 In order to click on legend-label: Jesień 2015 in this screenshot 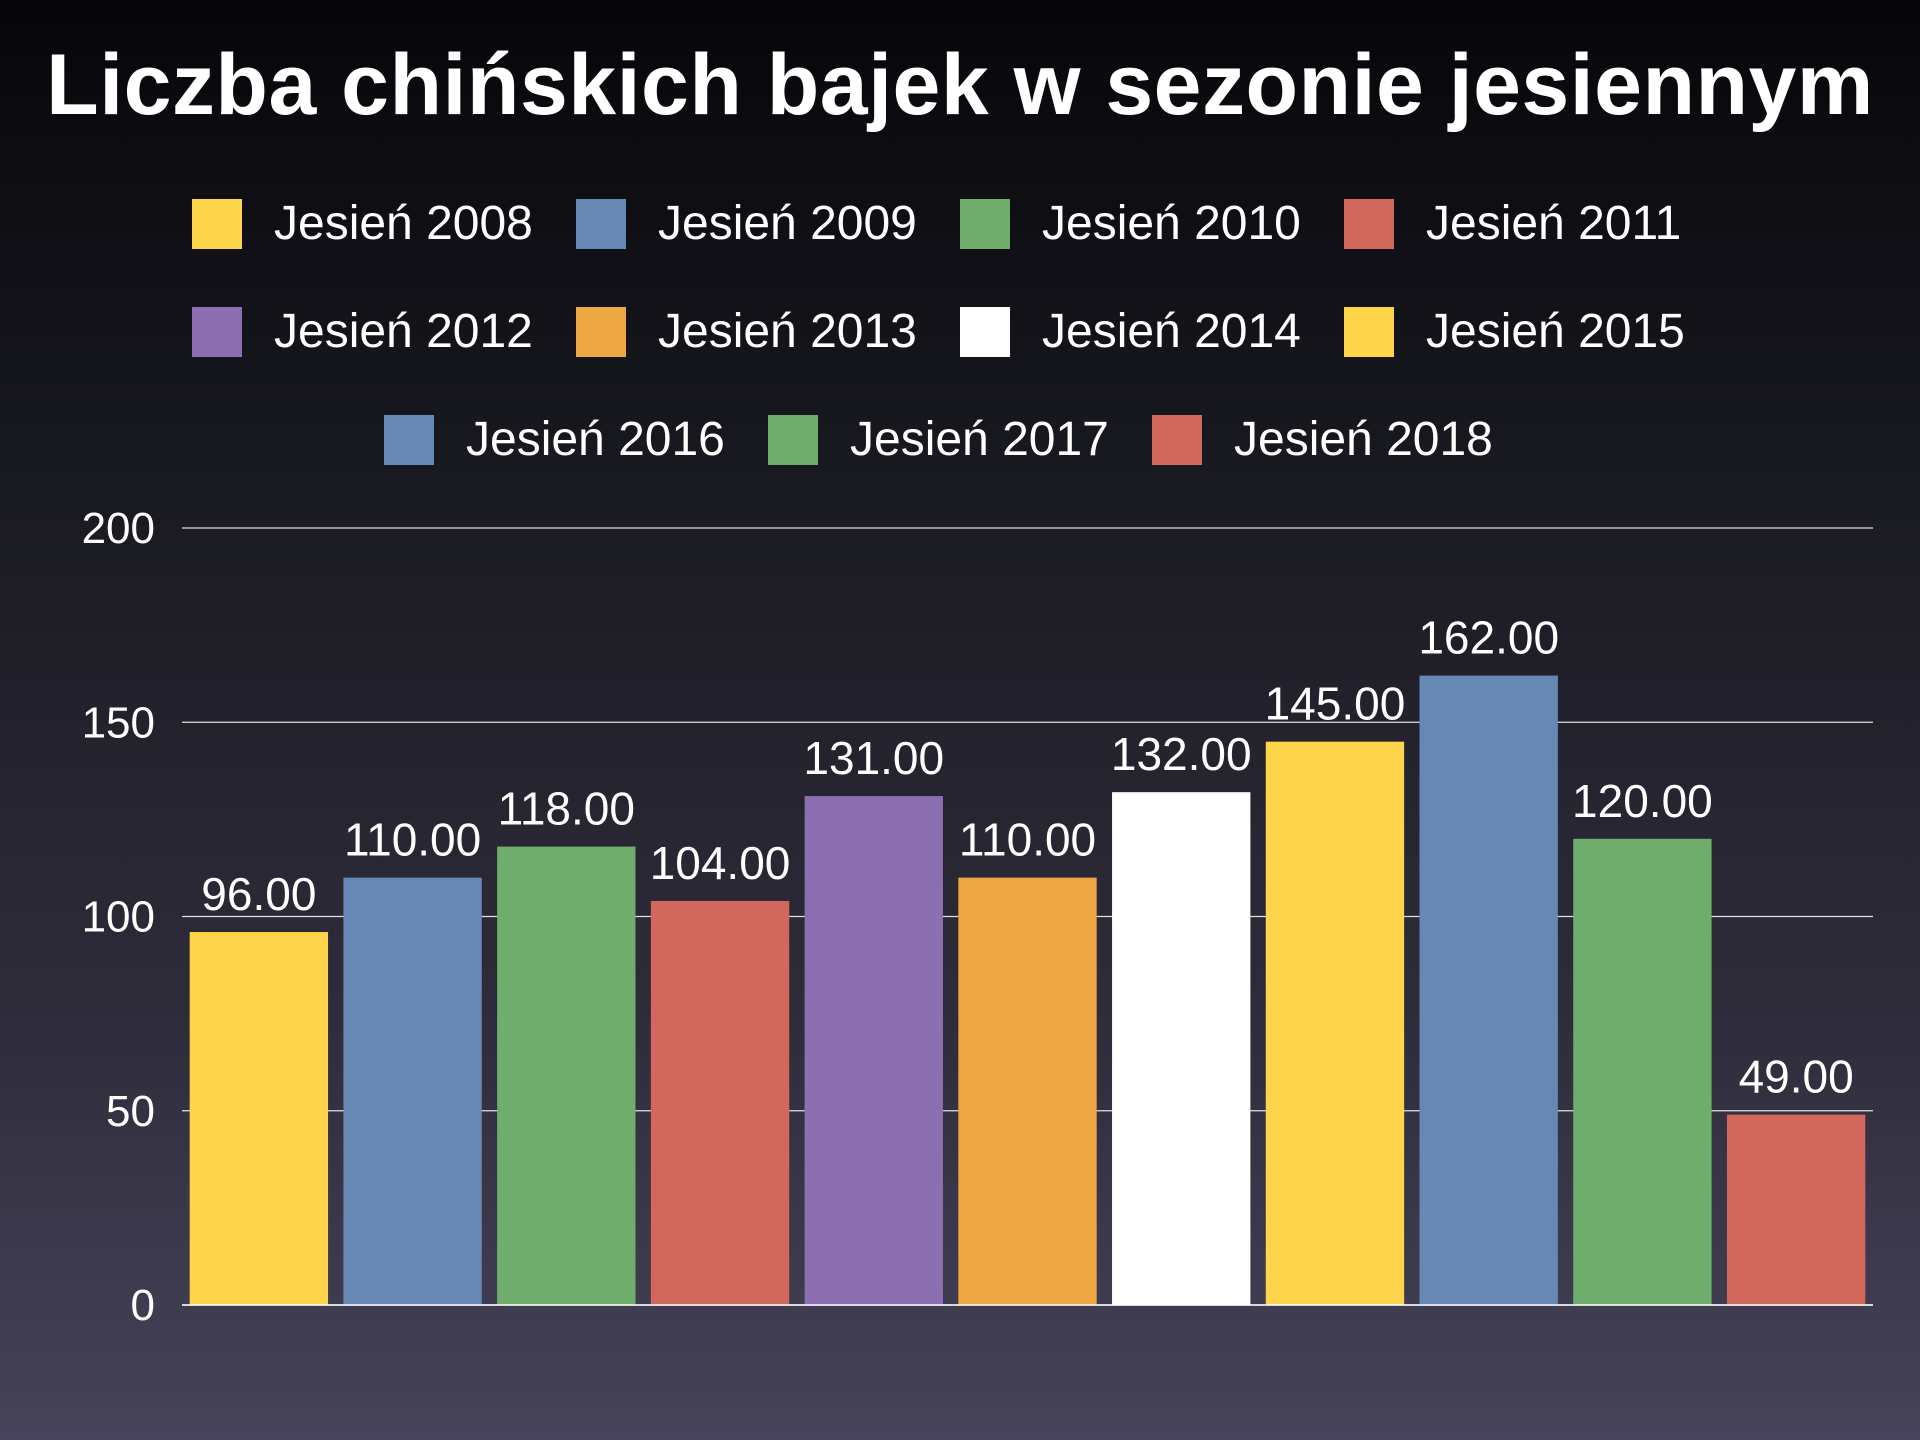, I will do `click(1555, 331)`.